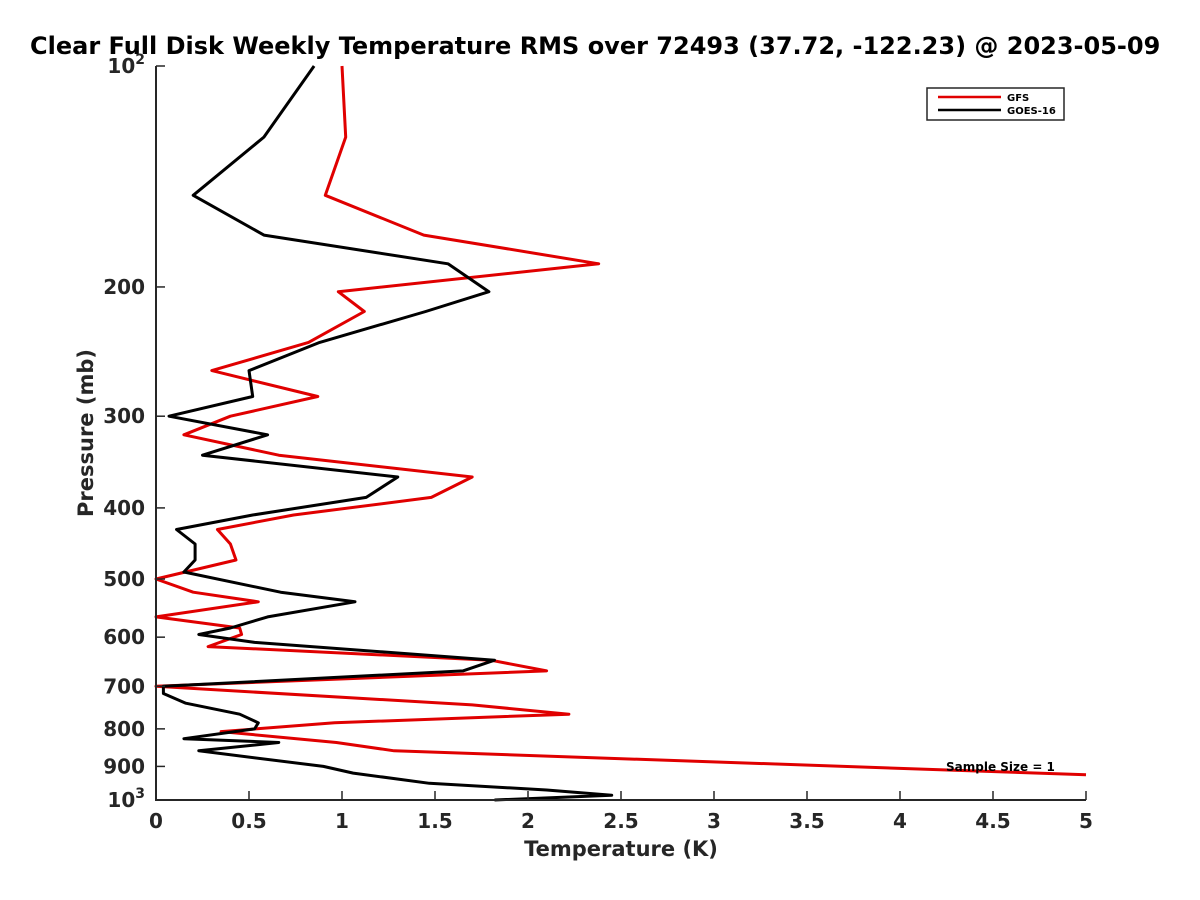 This screenshot has height=900, width=1200. I want to click on legend-box, so click(995, 104).